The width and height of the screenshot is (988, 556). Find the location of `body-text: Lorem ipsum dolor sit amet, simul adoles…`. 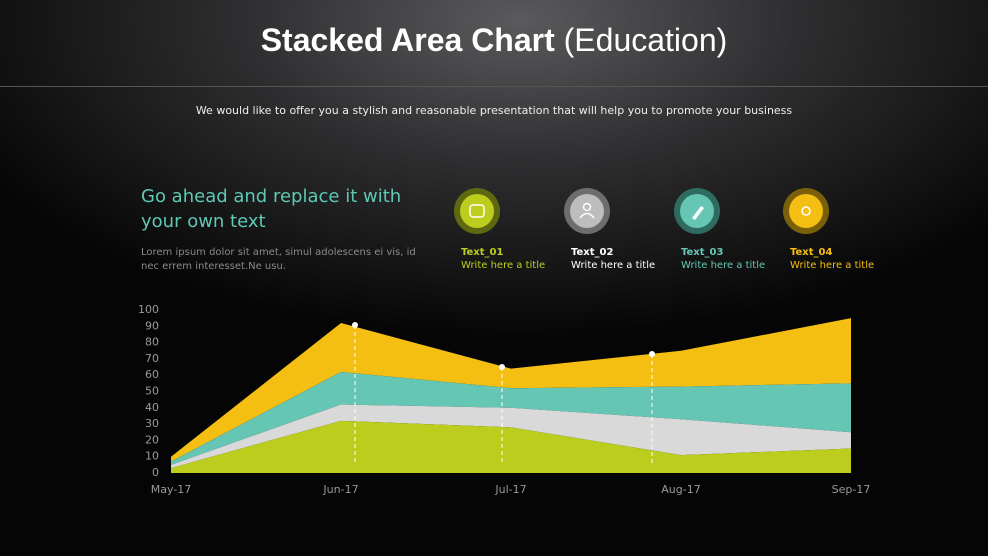

body-text: Lorem ipsum dolor sit amet, simul adoles… is located at coordinates (278, 259).